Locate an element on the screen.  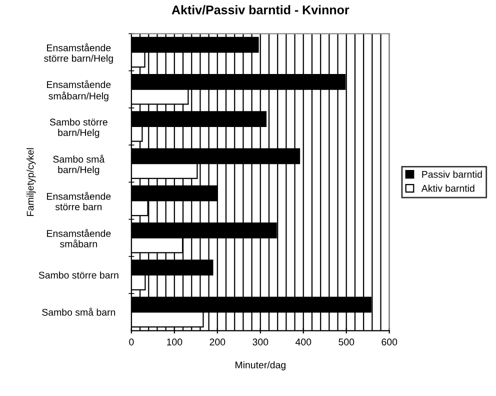
x-tick-label: 200 is located at coordinates (218, 342).